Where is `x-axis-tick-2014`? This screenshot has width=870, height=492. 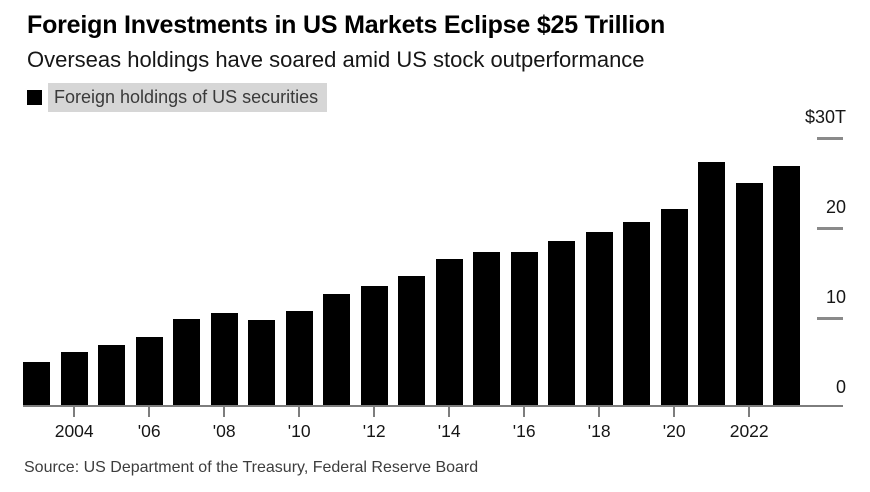
x-axis-tick-2014 is located at coordinates (449, 412).